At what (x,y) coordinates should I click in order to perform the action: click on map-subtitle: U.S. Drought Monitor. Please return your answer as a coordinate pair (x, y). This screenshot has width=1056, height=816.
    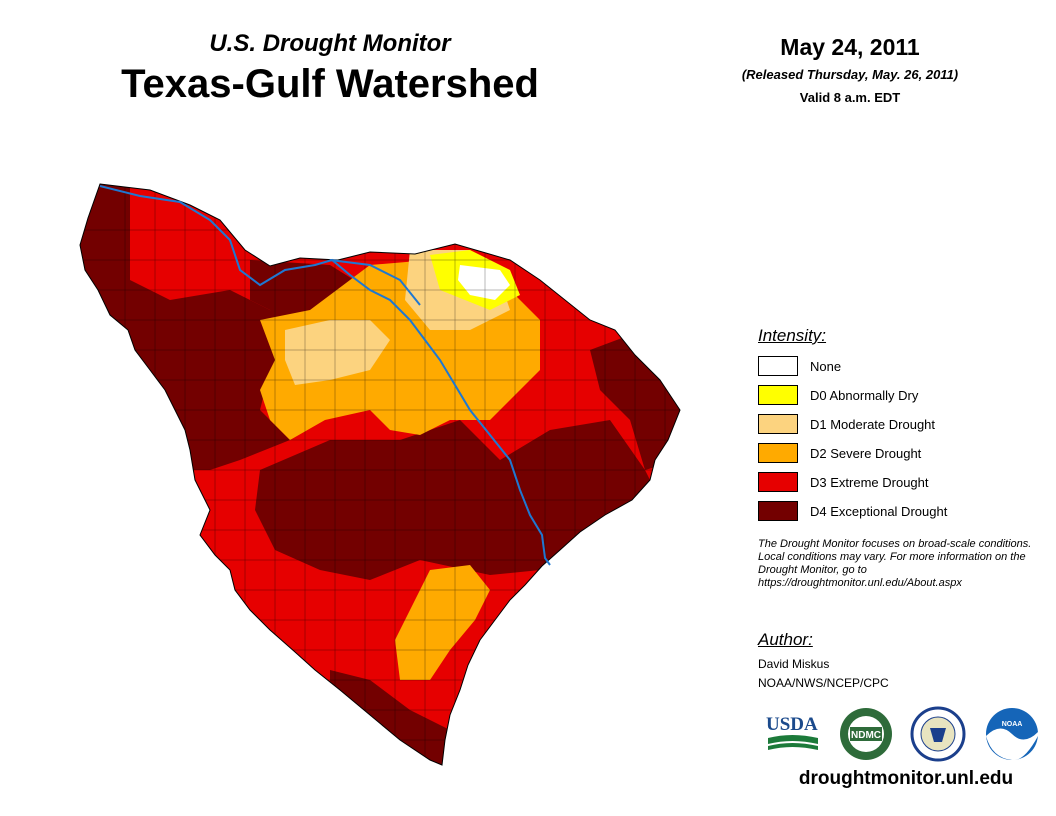
    Looking at the image, I should click on (330, 43).